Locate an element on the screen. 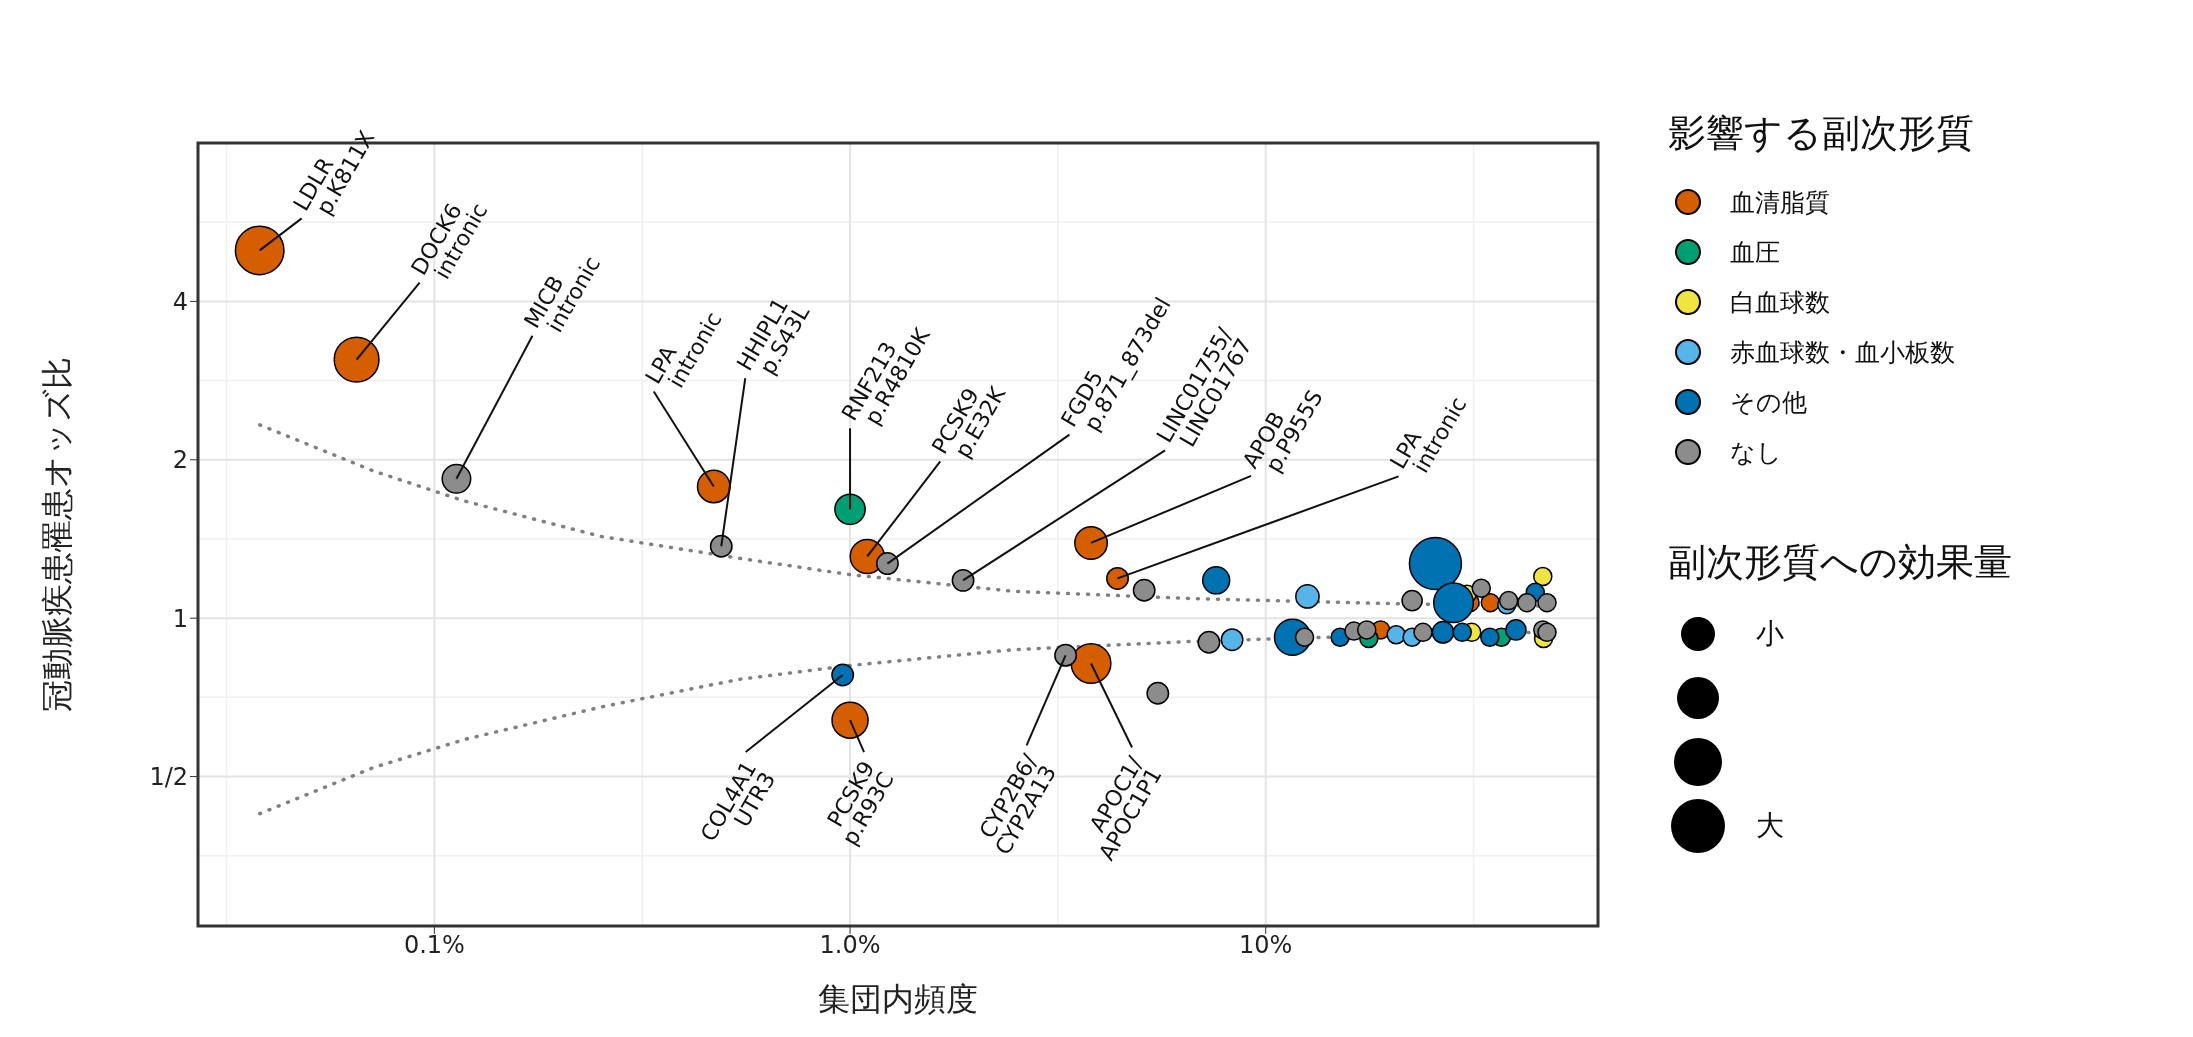 Image resolution: width=2193 pixels, height=1037 pixels. text: 大 is located at coordinates (1770, 826).